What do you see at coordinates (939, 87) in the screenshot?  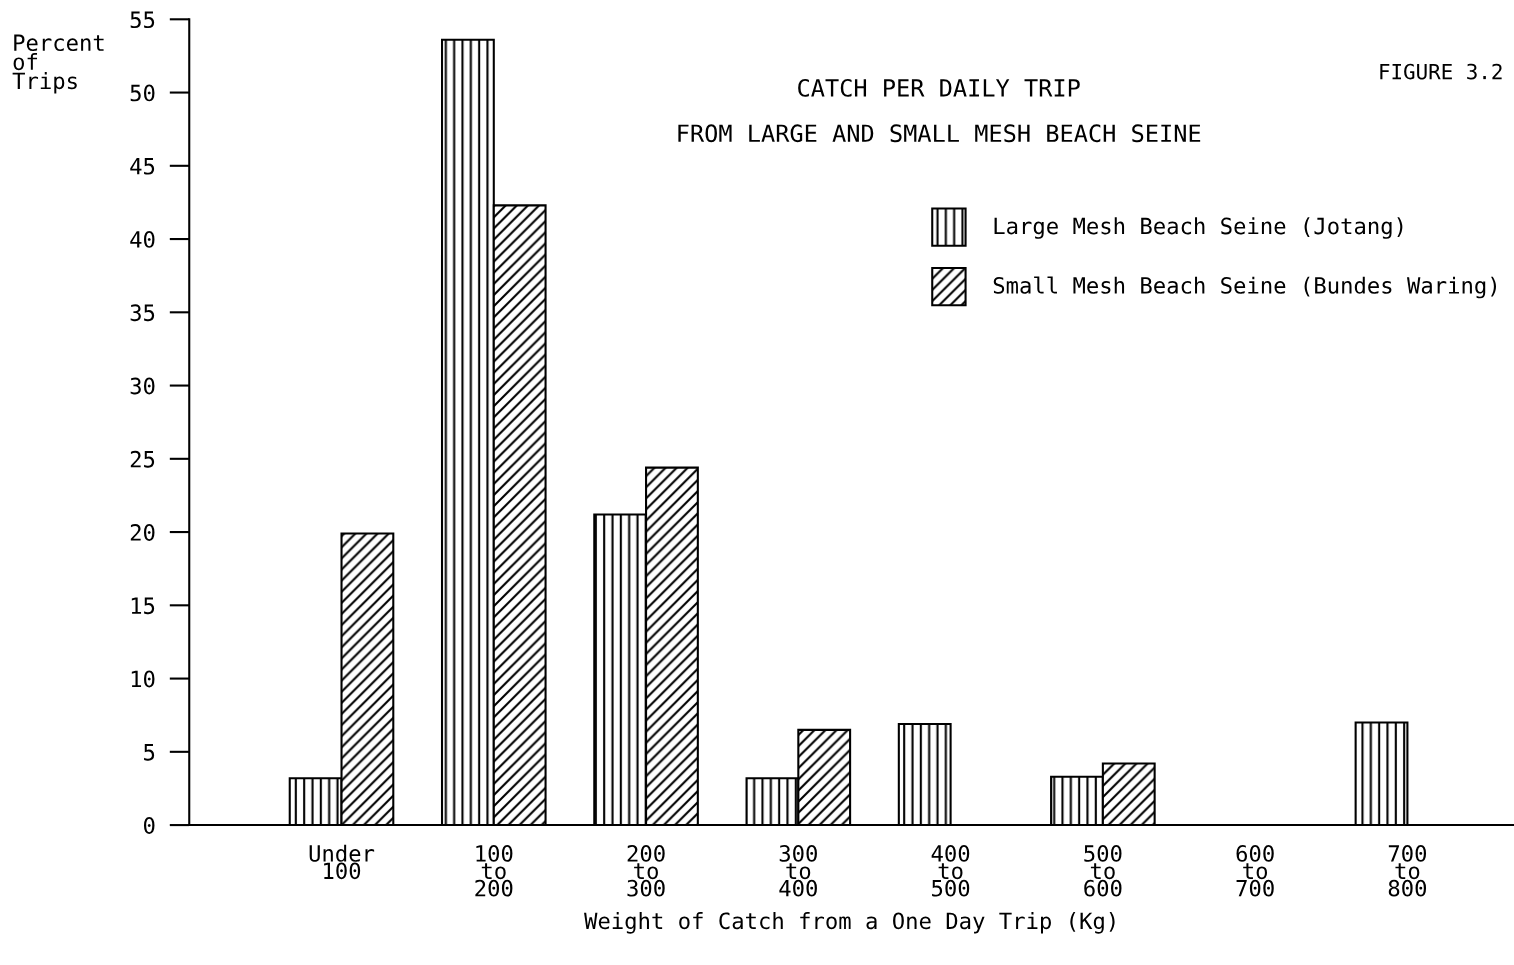 I see `text: CATCH PER DAILY TRIP` at bounding box center [939, 87].